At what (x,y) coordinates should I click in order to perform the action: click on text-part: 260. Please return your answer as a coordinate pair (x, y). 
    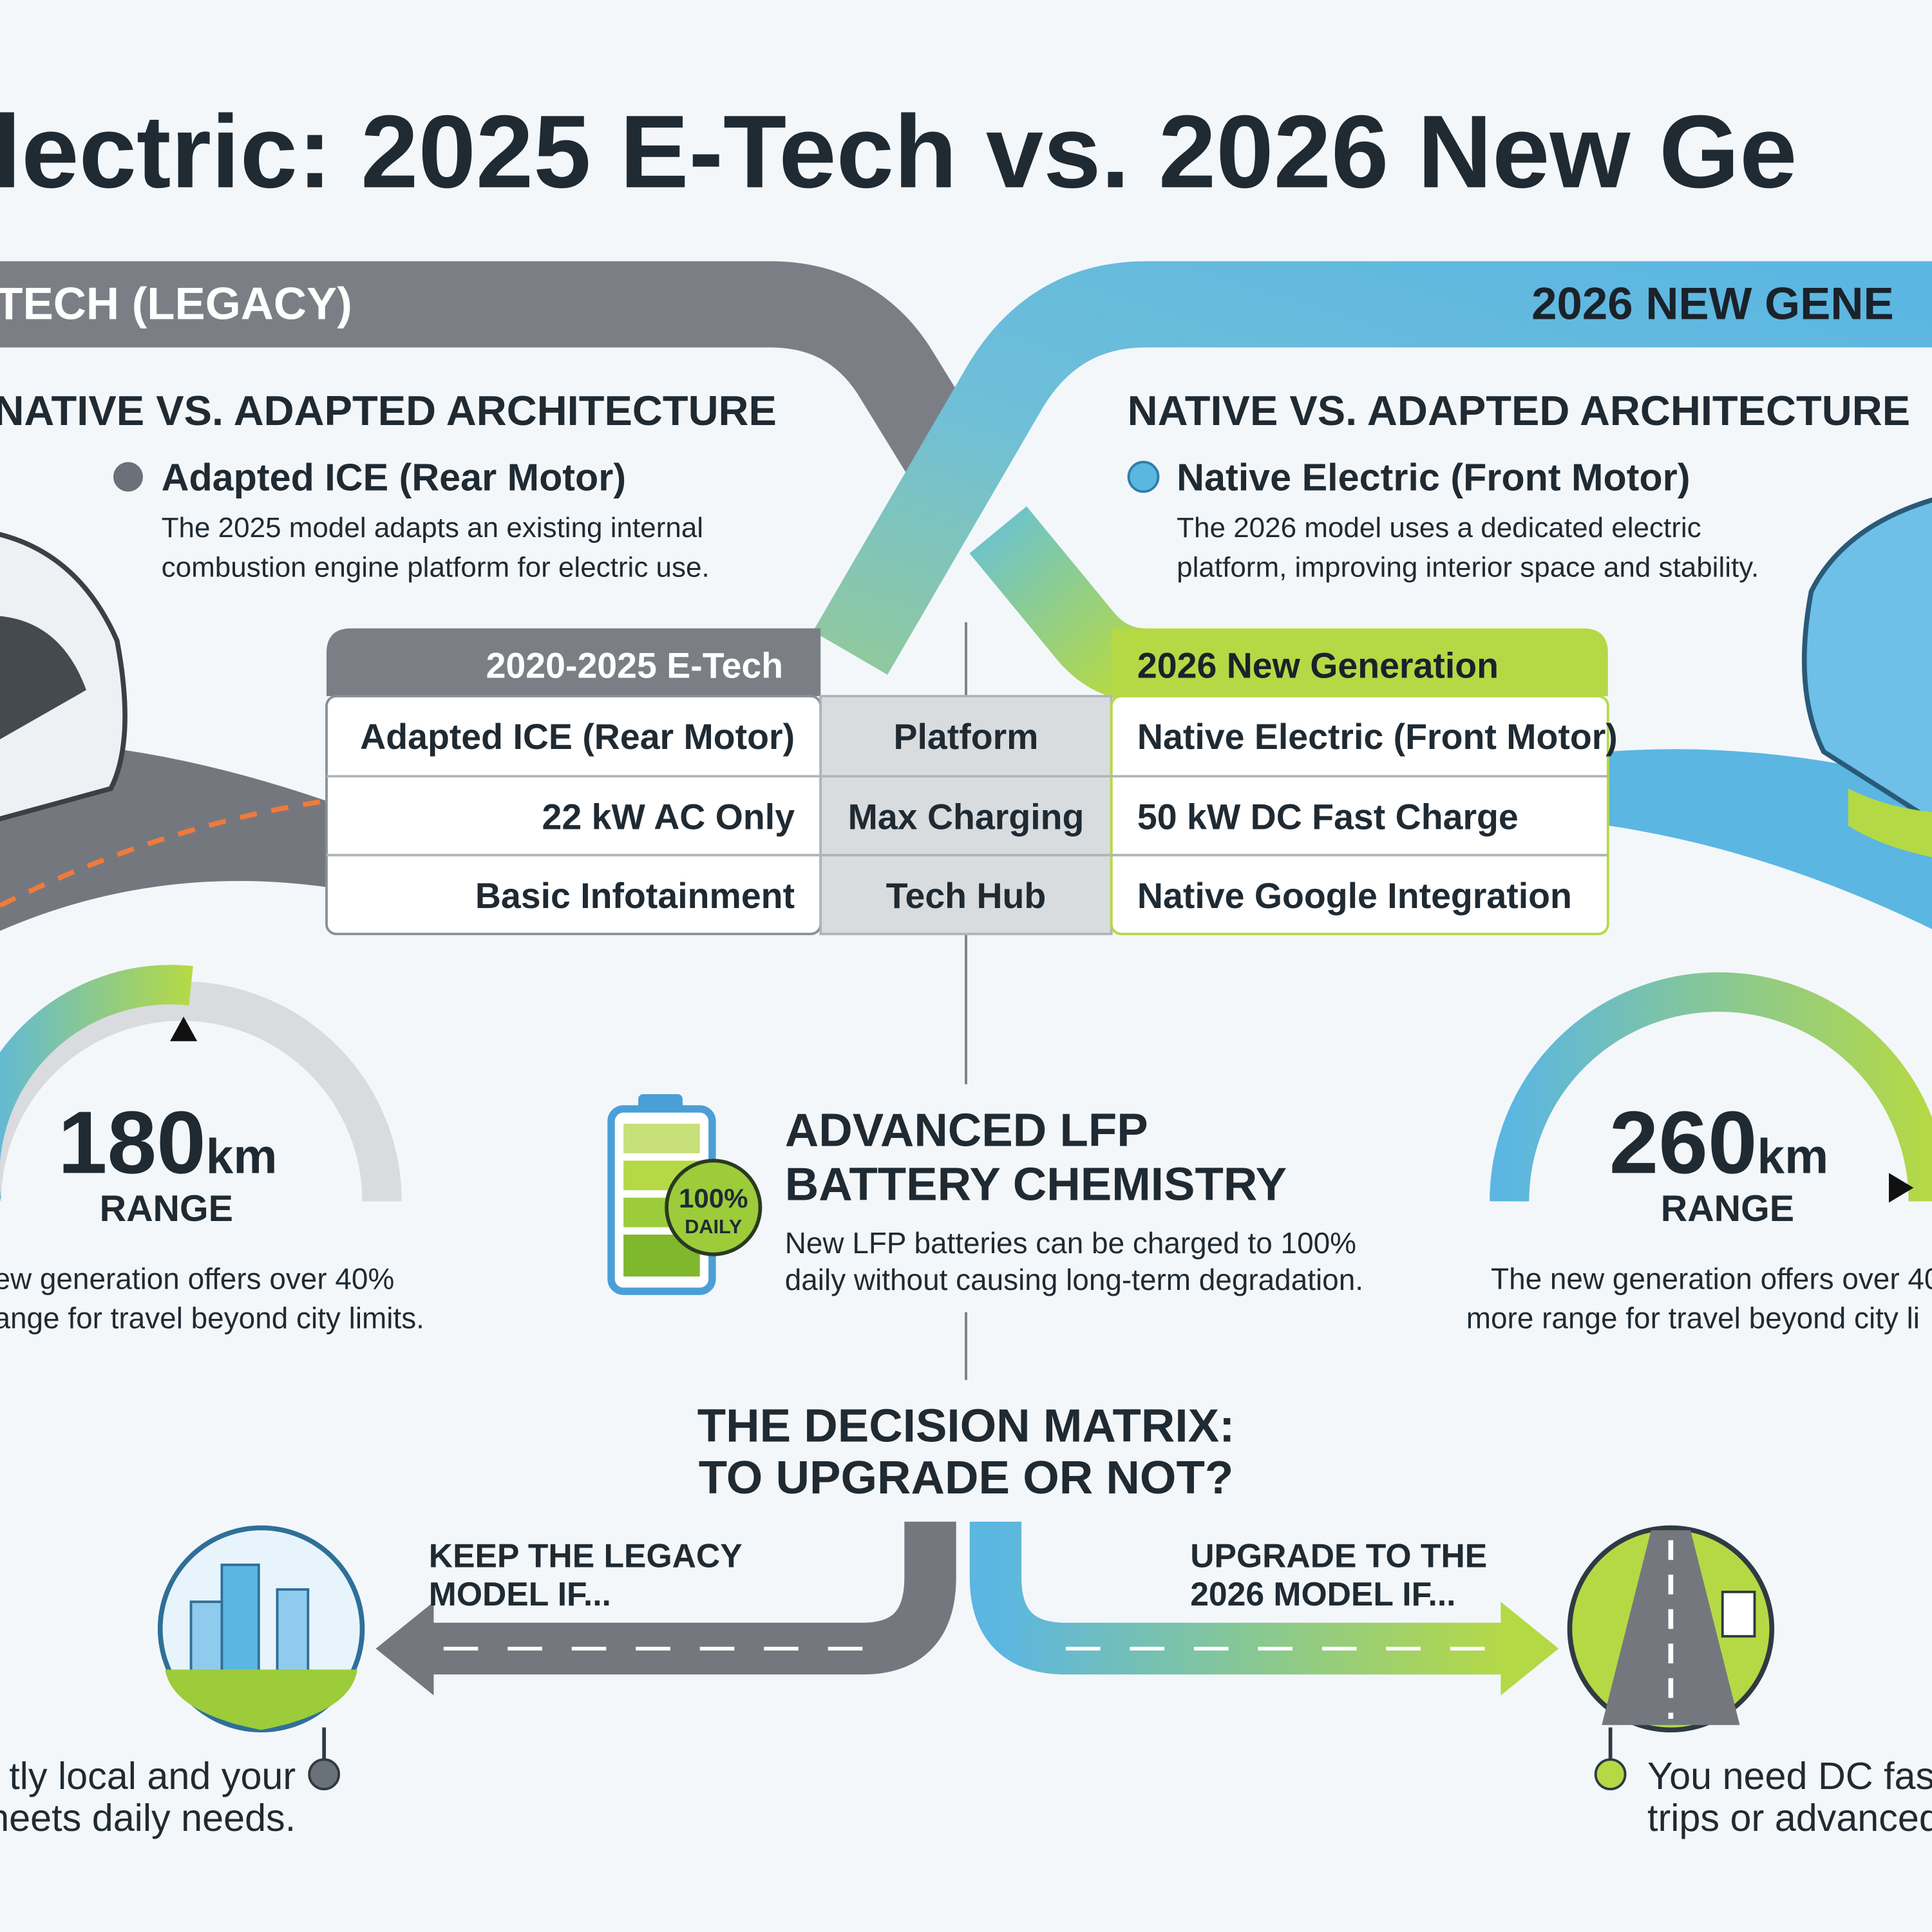
    Looking at the image, I should click on (1683, 1142).